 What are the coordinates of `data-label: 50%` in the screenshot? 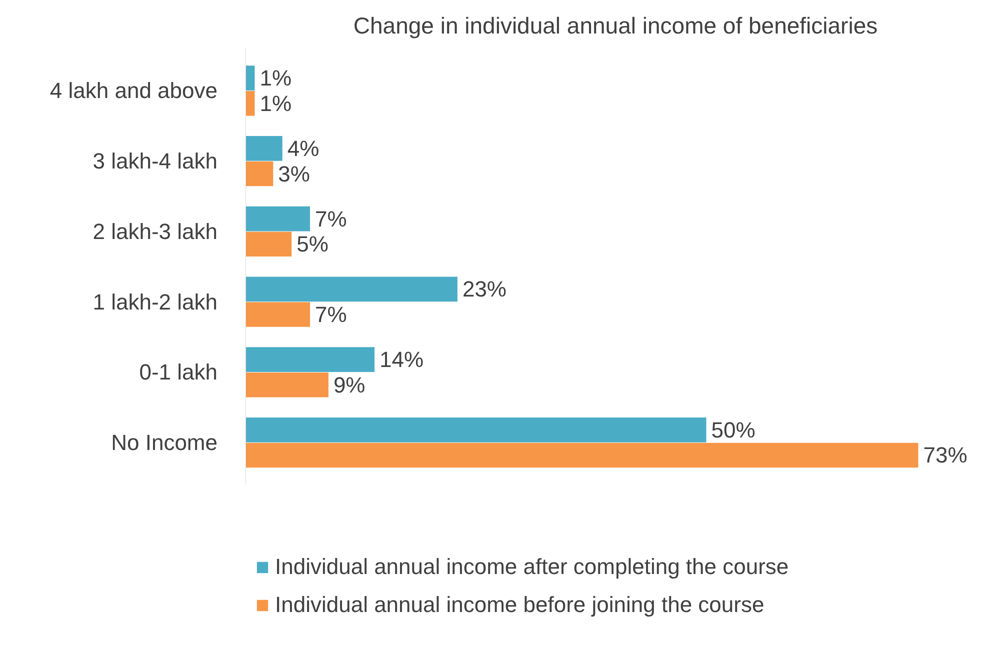 It's located at (733, 429).